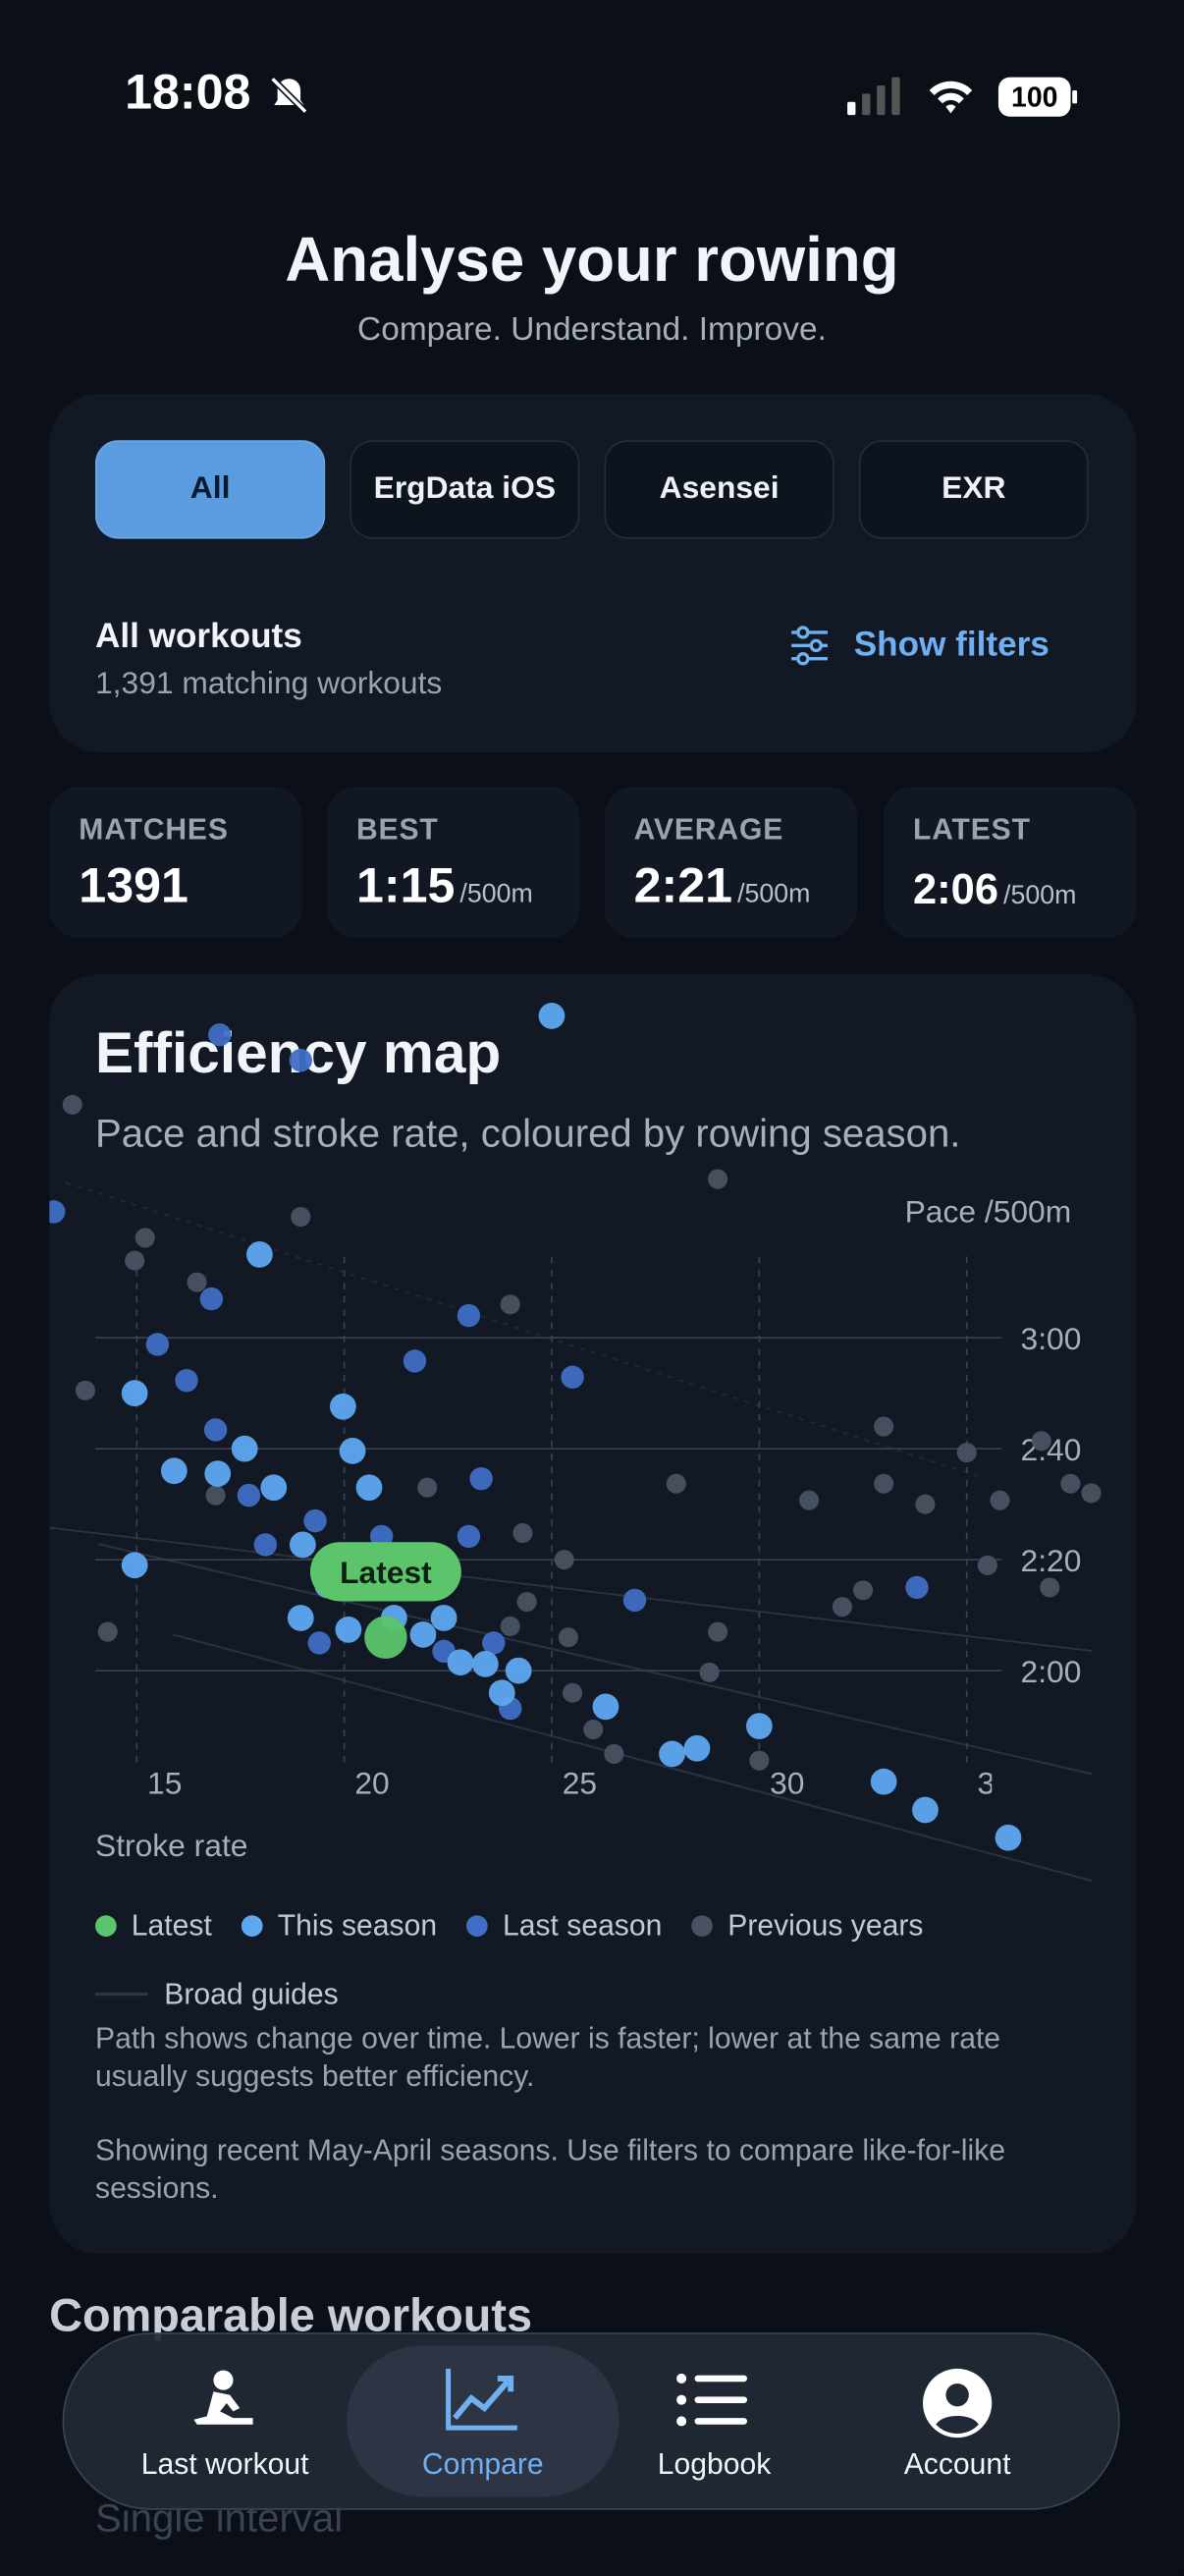 The height and width of the screenshot is (2576, 1184). I want to click on legend-label: Last season, so click(582, 1926).